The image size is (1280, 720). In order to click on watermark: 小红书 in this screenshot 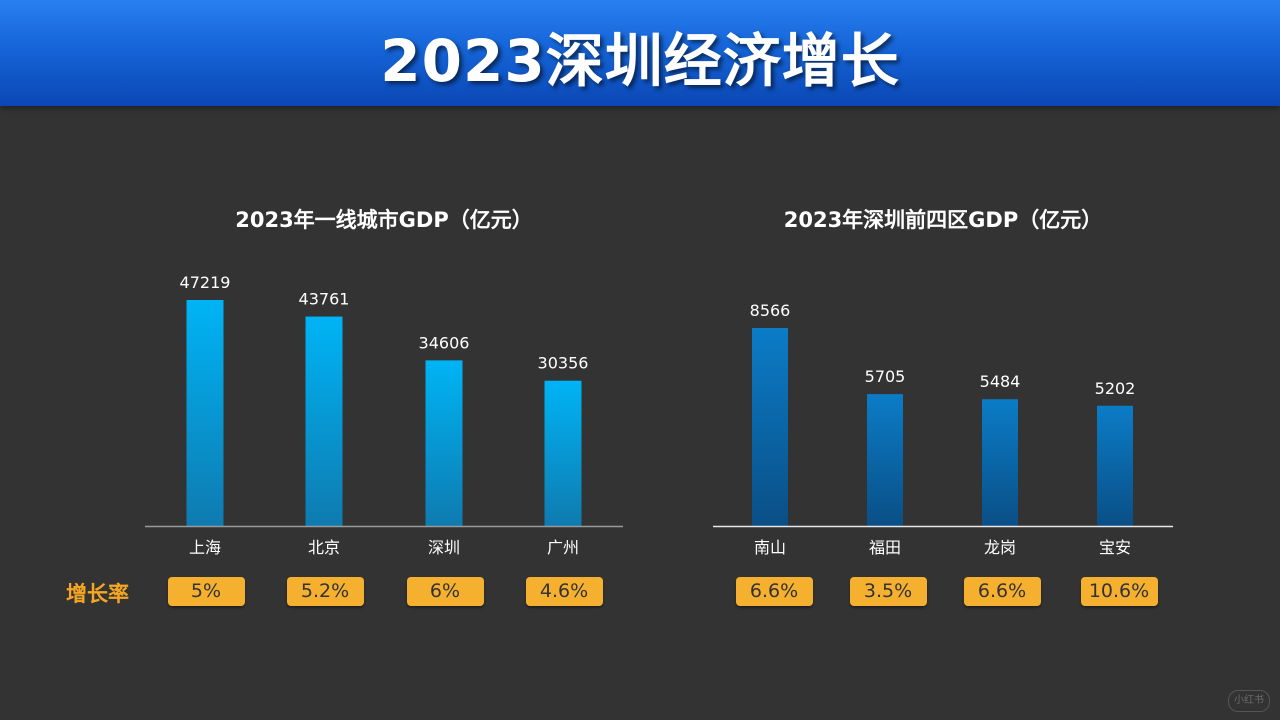, I will do `click(1249, 701)`.